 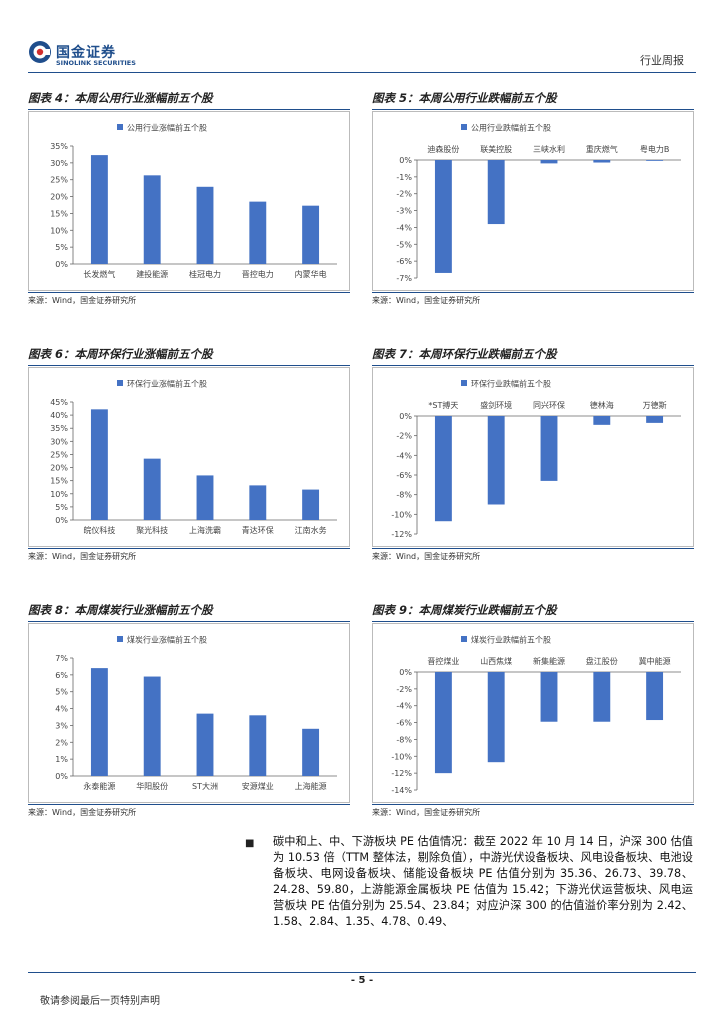 I want to click on y-tick-label: 4%, so click(x=61, y=709).